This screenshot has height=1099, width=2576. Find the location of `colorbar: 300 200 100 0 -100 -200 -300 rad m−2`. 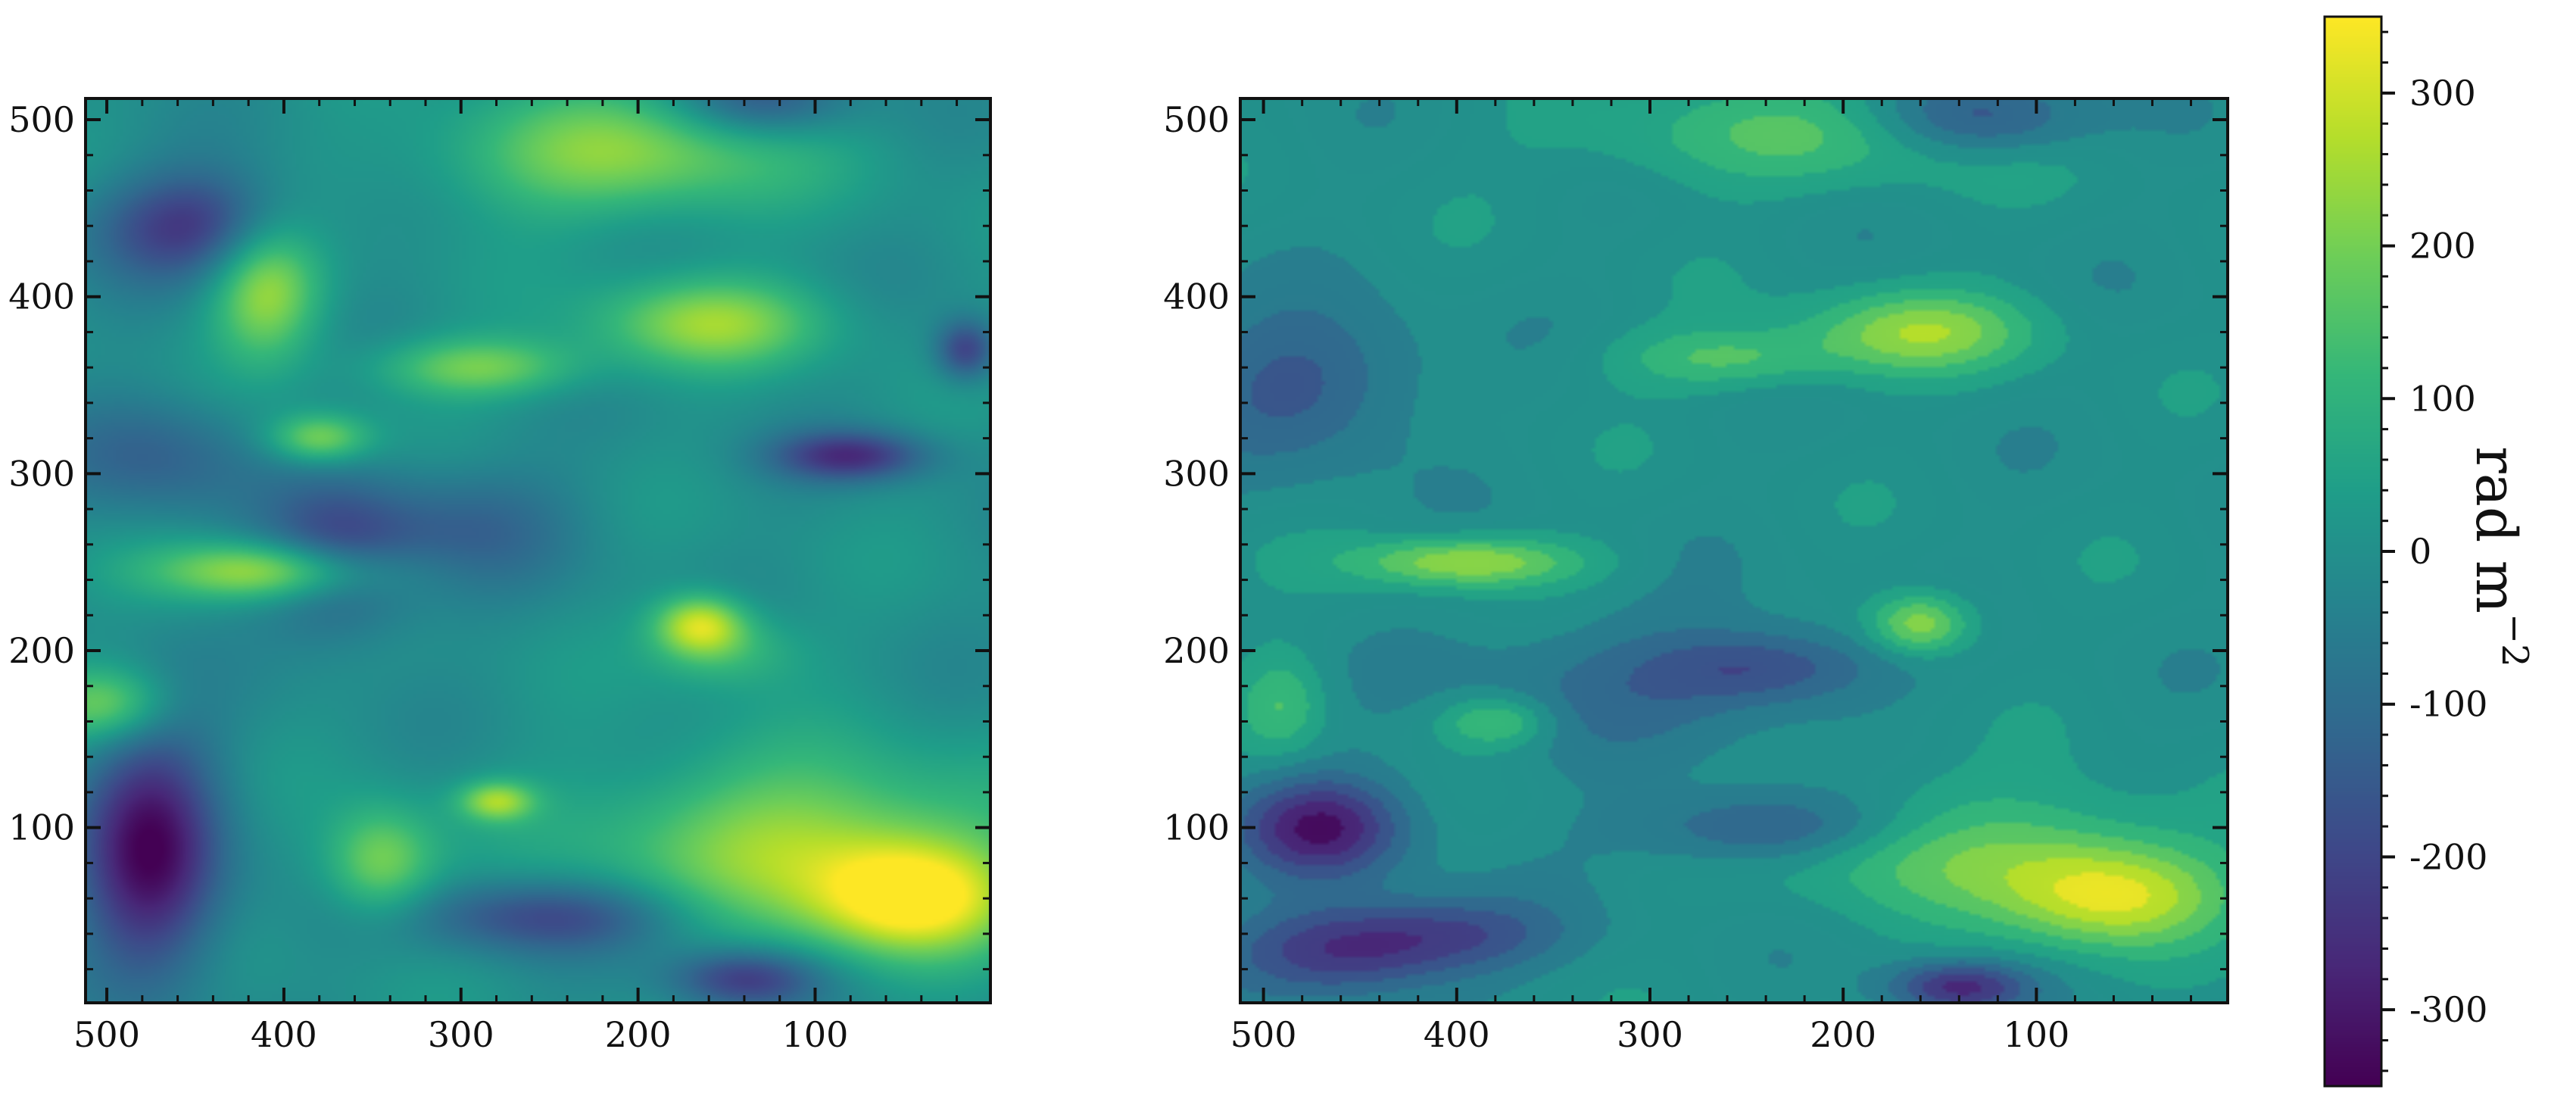

colorbar: 300 200 100 0 -100 -200 -300 rad m−2 is located at coordinates (2430, 552).